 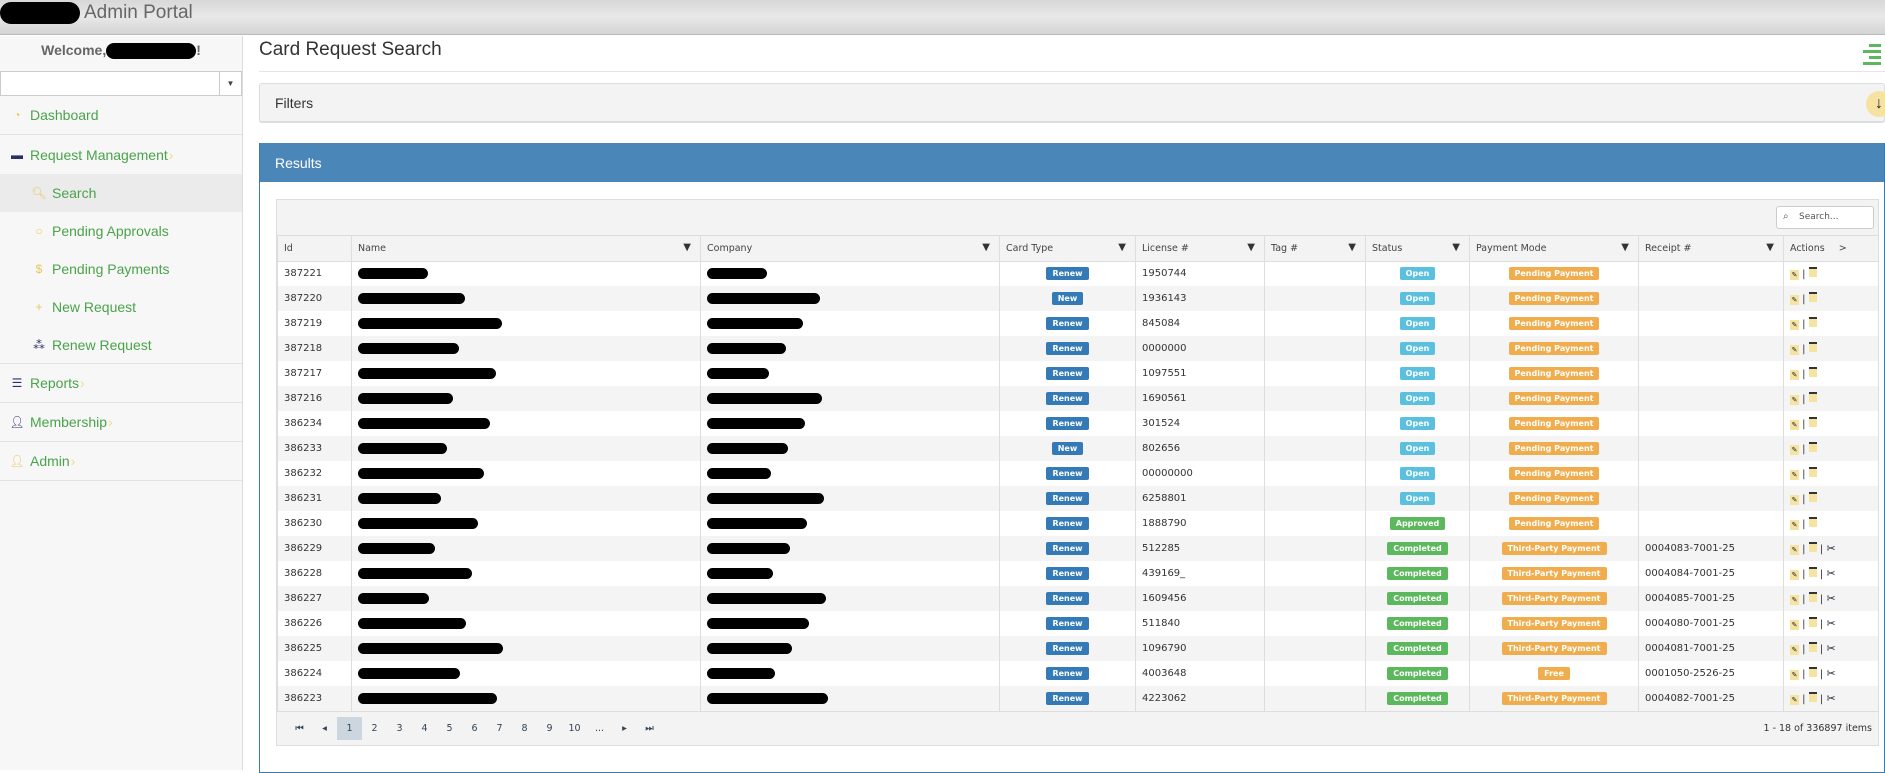 What do you see at coordinates (1077, 323) in the screenshot?
I see `table-row: 387219 Renew 845084 Open Pending Payment ✎ |` at bounding box center [1077, 323].